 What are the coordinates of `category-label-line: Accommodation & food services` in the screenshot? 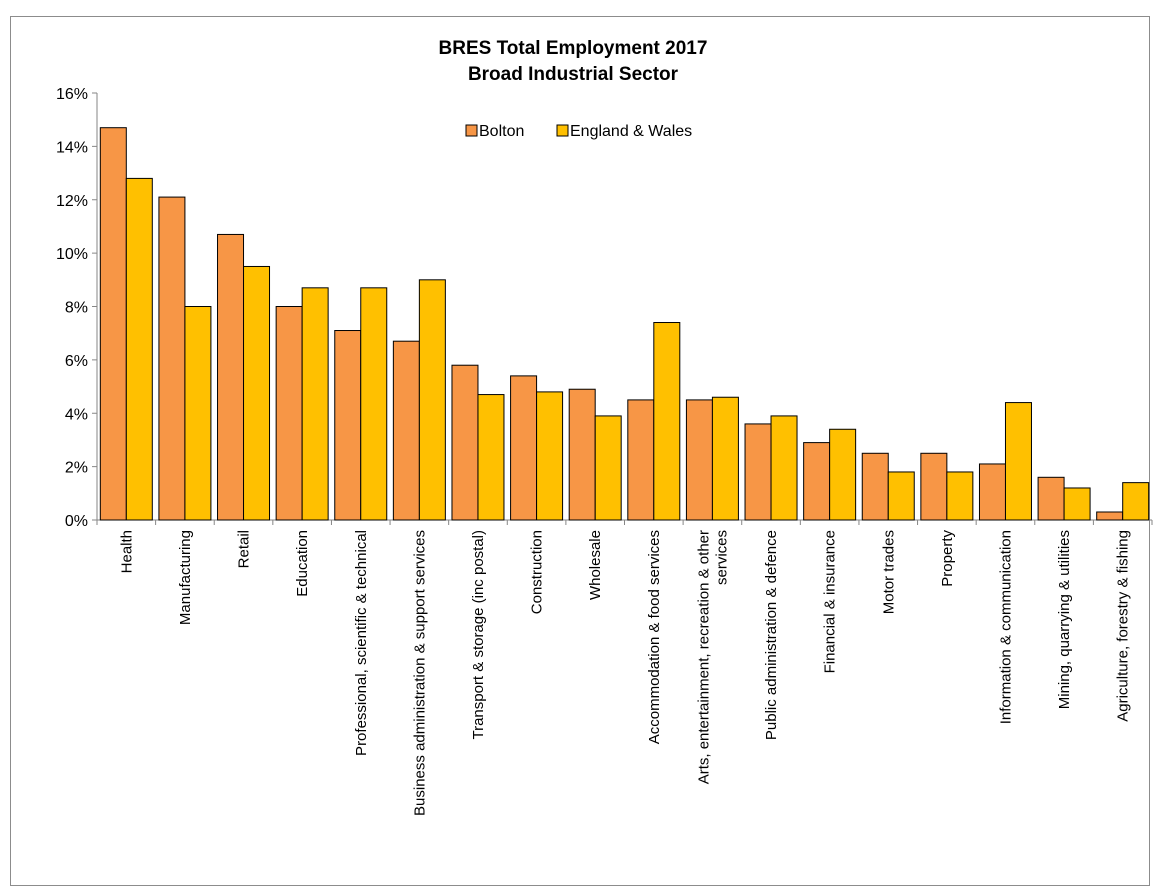 It's located at (654, 637).